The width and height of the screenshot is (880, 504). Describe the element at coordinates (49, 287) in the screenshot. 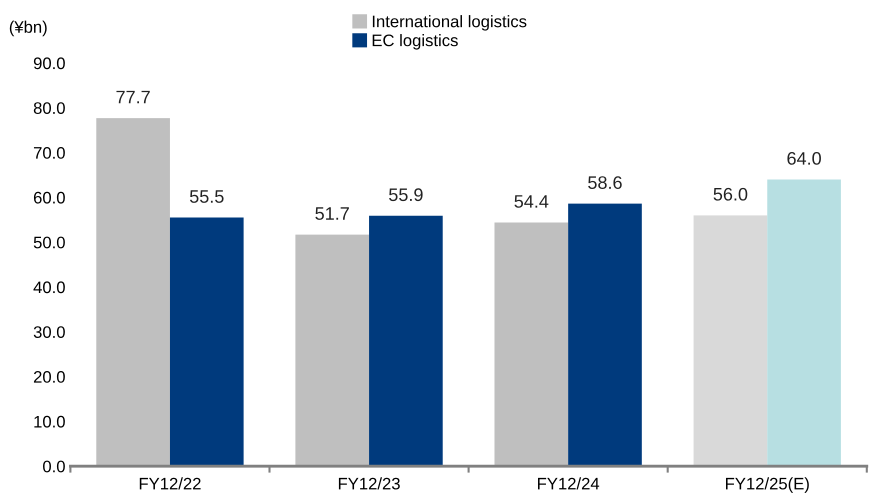

I see `y-tick-label: 40.0` at that location.